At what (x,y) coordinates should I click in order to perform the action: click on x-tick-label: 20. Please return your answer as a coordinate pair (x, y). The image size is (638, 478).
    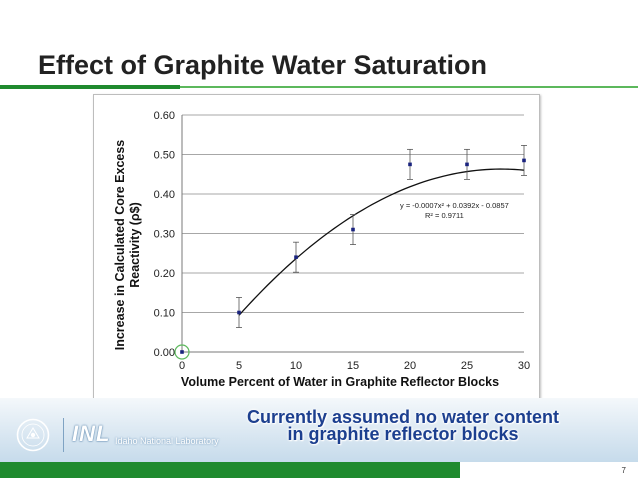
    Looking at the image, I should click on (410, 366).